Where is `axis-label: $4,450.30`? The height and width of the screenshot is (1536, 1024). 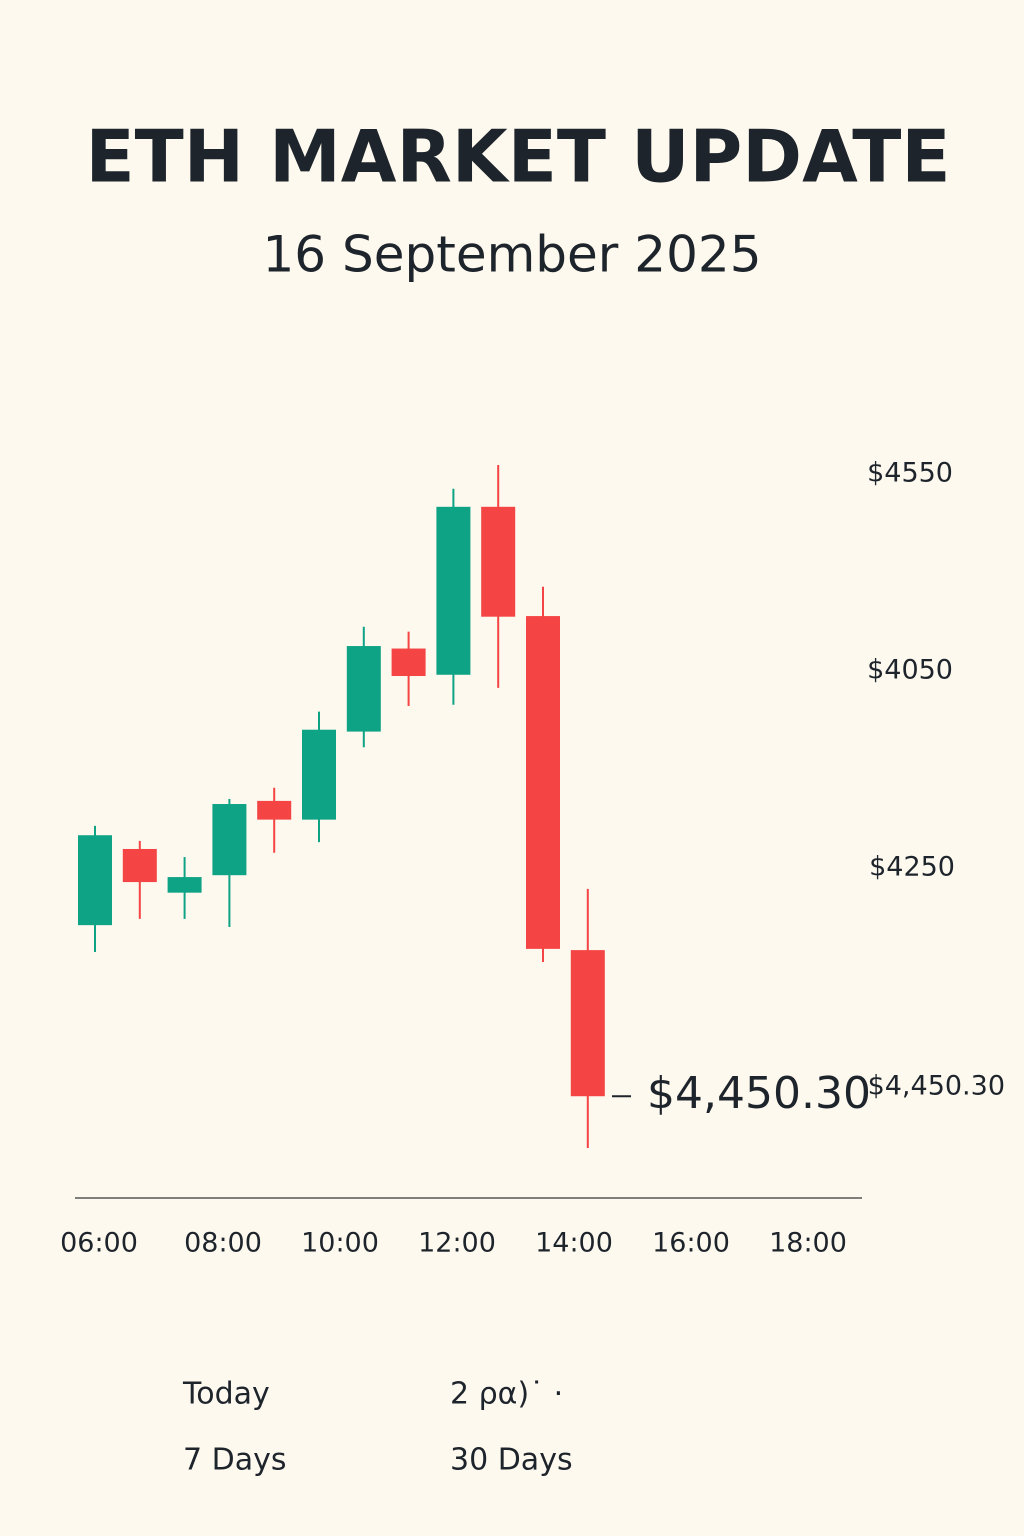 axis-label: $4,450.30 is located at coordinates (936, 1086).